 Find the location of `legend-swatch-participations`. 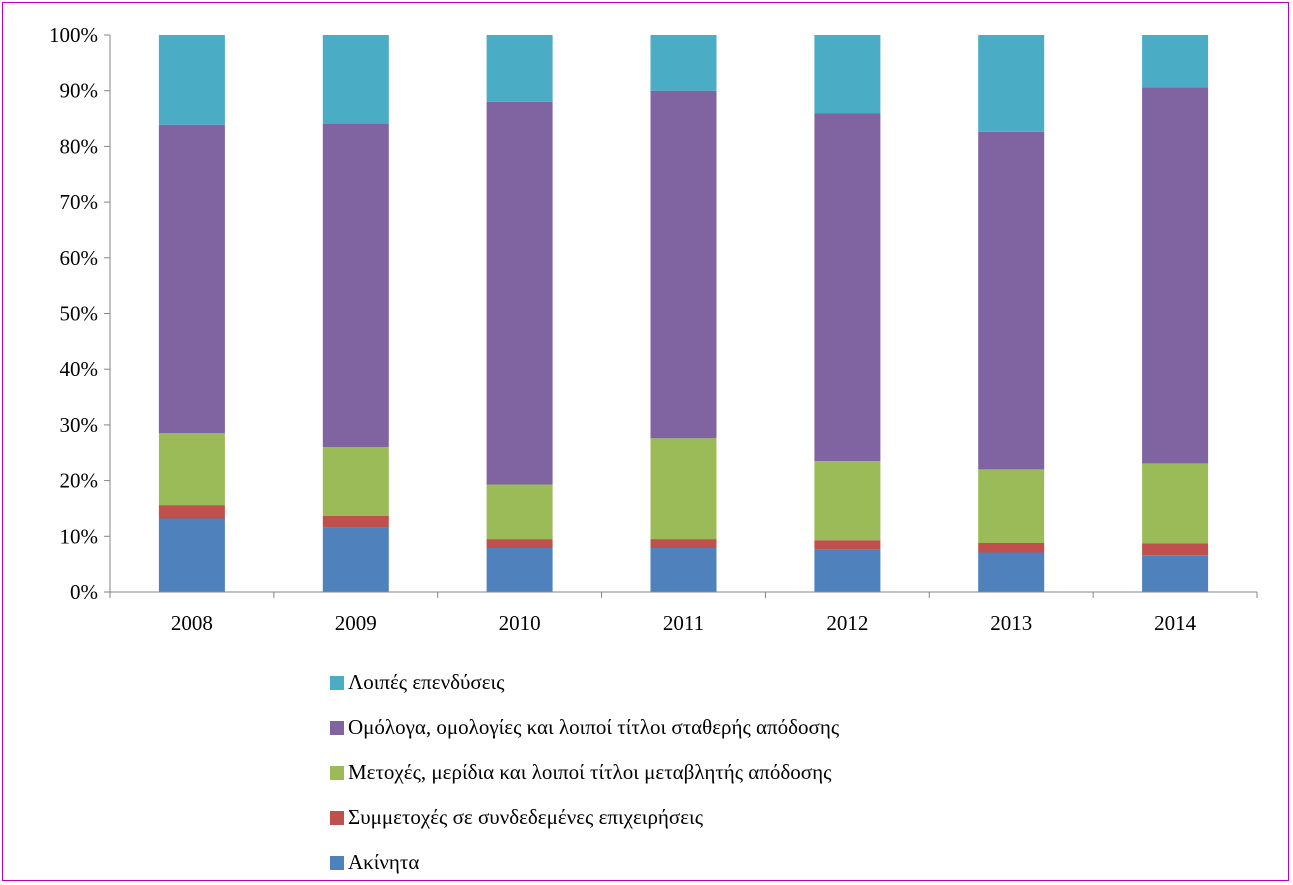

legend-swatch-participations is located at coordinates (337, 817).